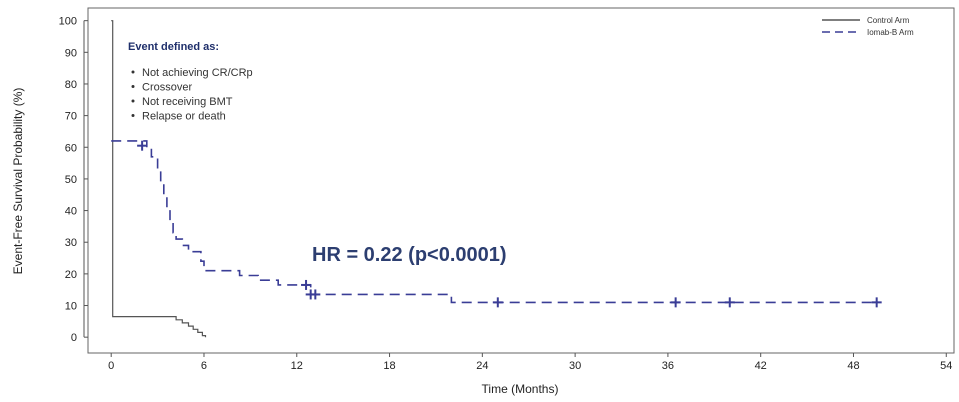 This screenshot has height=402, width=959. I want to click on curve-control-arm, so click(159, 179).